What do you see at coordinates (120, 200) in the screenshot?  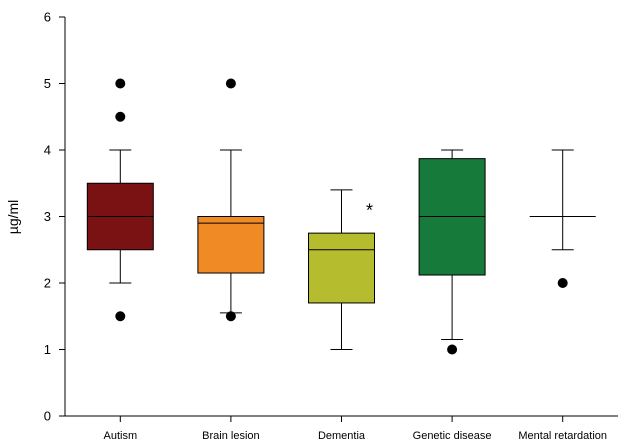 I see `box-autism` at bounding box center [120, 200].